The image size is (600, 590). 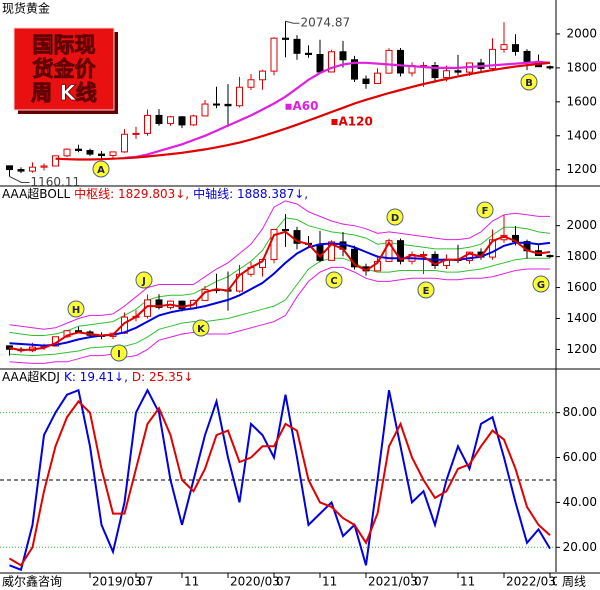 I want to click on panel-title: AAA超BOLL 中枢线: 1829.803↓, 中轴线: 1888.387↓,, so click(x=155, y=193).